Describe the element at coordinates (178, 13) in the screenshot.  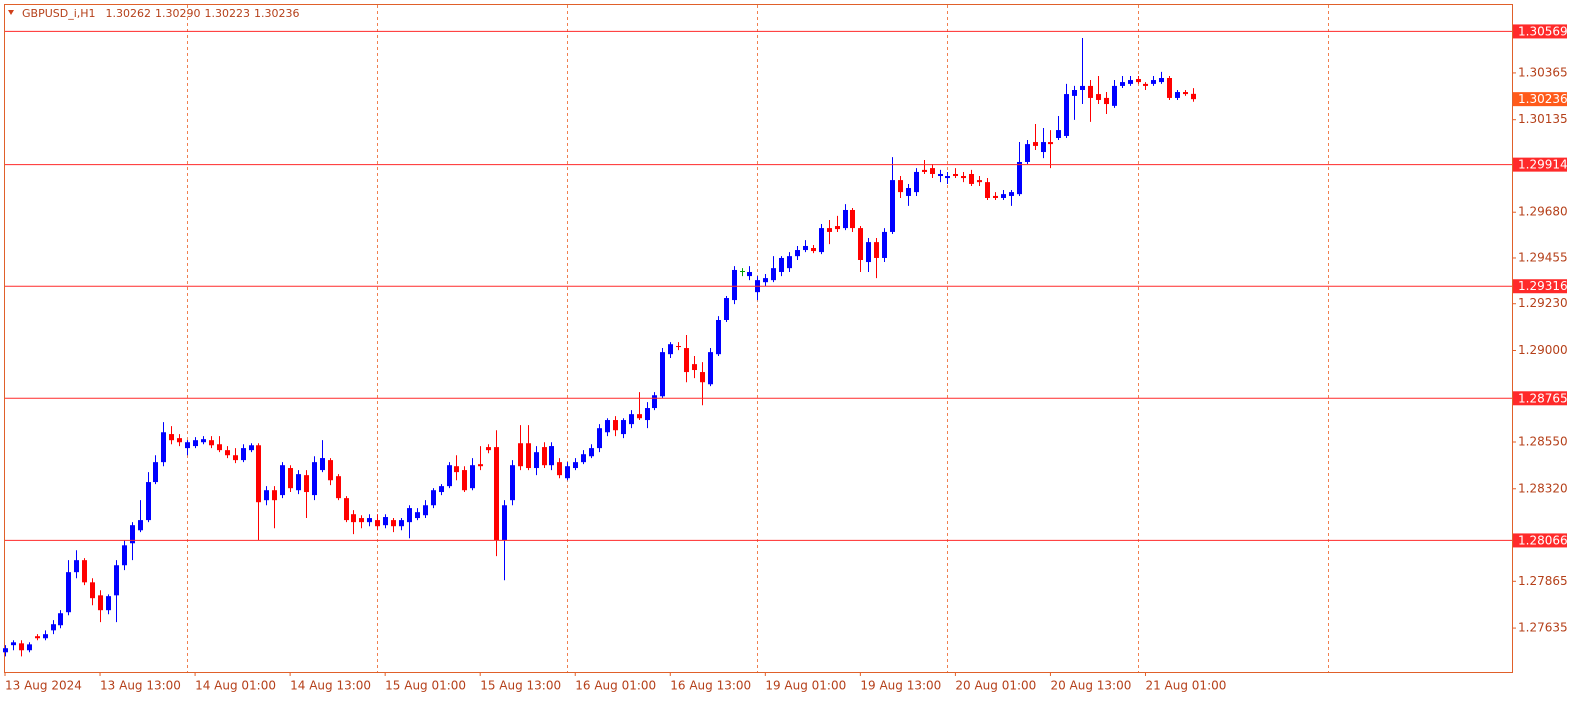
I see `high-label: 1.30290` at that location.